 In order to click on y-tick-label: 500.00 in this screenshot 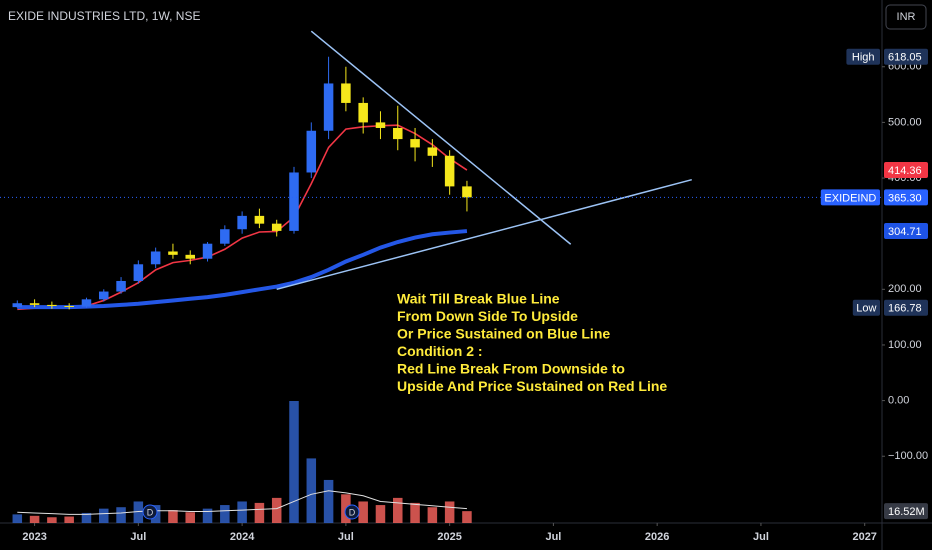, I will do `click(905, 122)`.